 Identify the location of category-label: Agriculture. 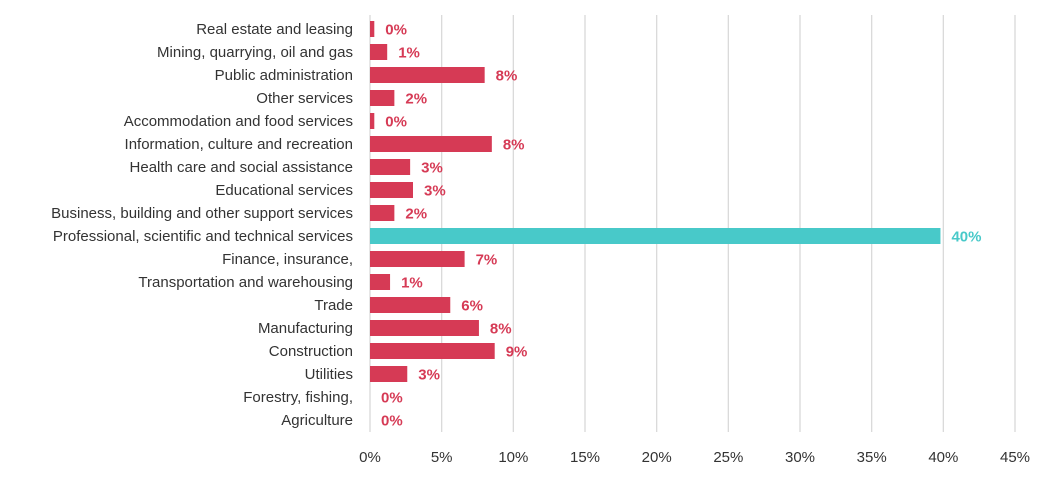
(317, 420).